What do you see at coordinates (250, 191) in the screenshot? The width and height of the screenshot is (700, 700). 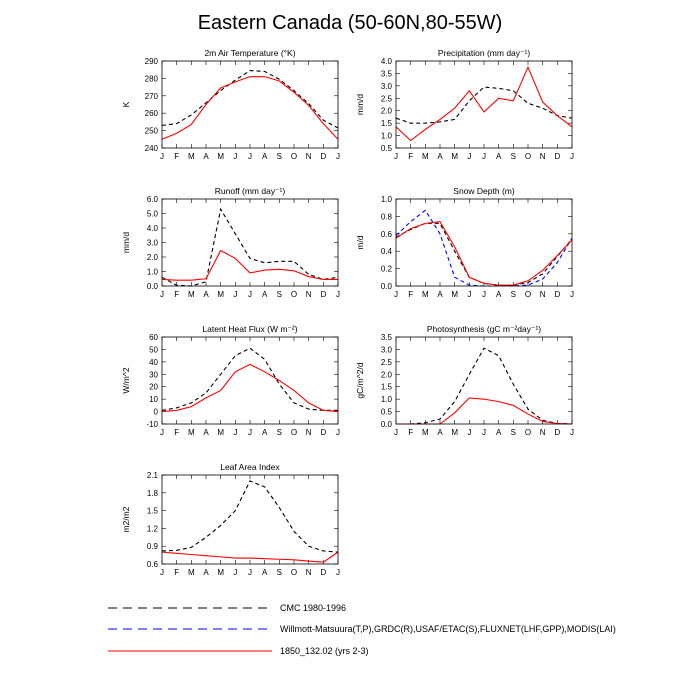 I see `panel-title: Runoff (mm day⁻¹)` at bounding box center [250, 191].